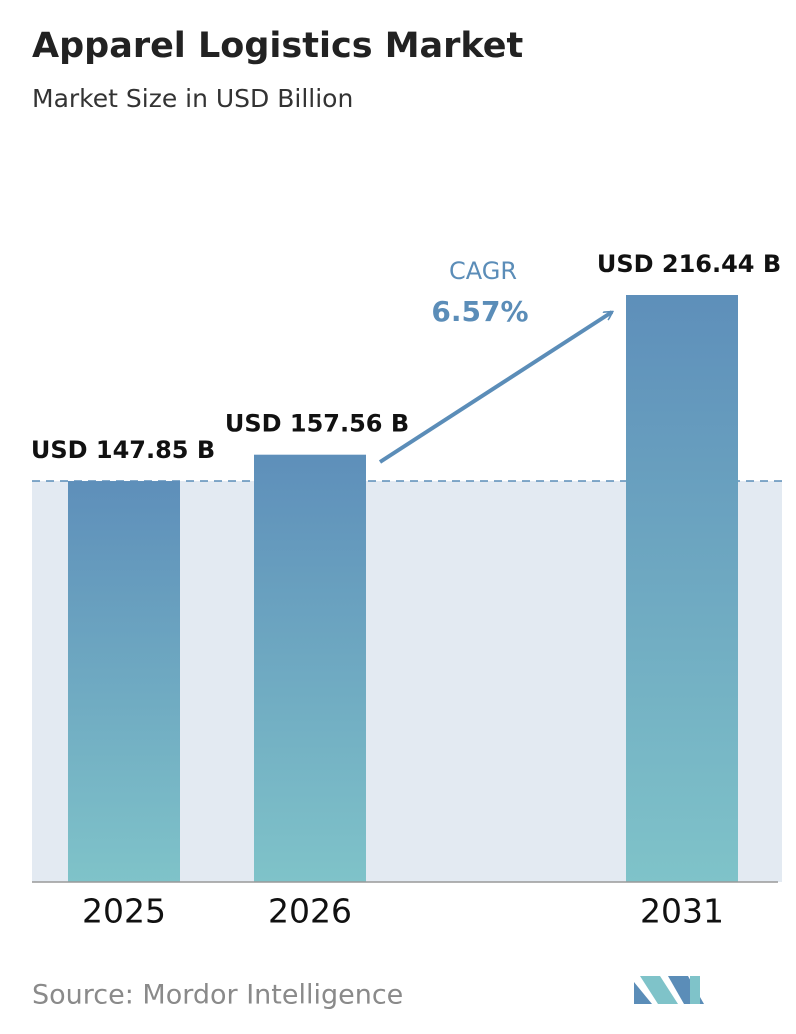 This screenshot has width=796, height=1034. I want to click on x-tick-label: 2031, so click(682, 911).